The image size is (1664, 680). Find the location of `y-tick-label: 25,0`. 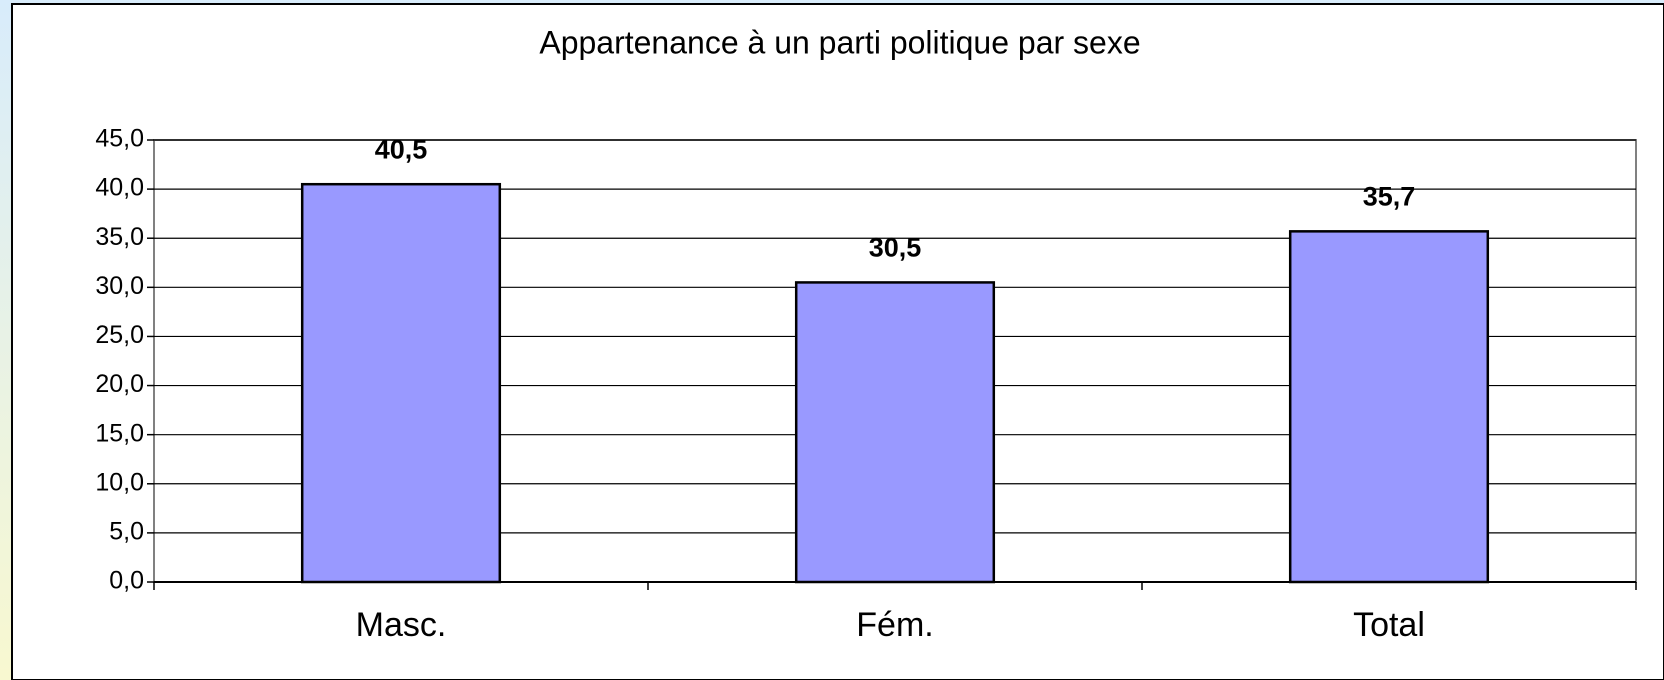

y-tick-label: 25,0 is located at coordinates (119, 335).